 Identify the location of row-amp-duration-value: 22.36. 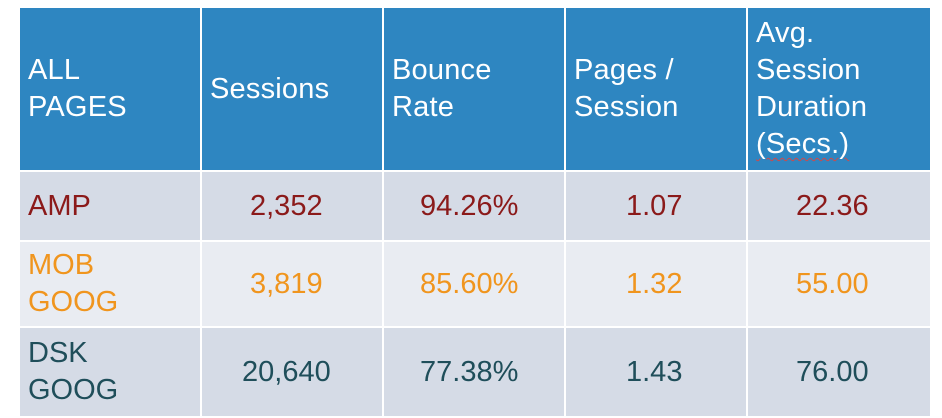
(832, 205).